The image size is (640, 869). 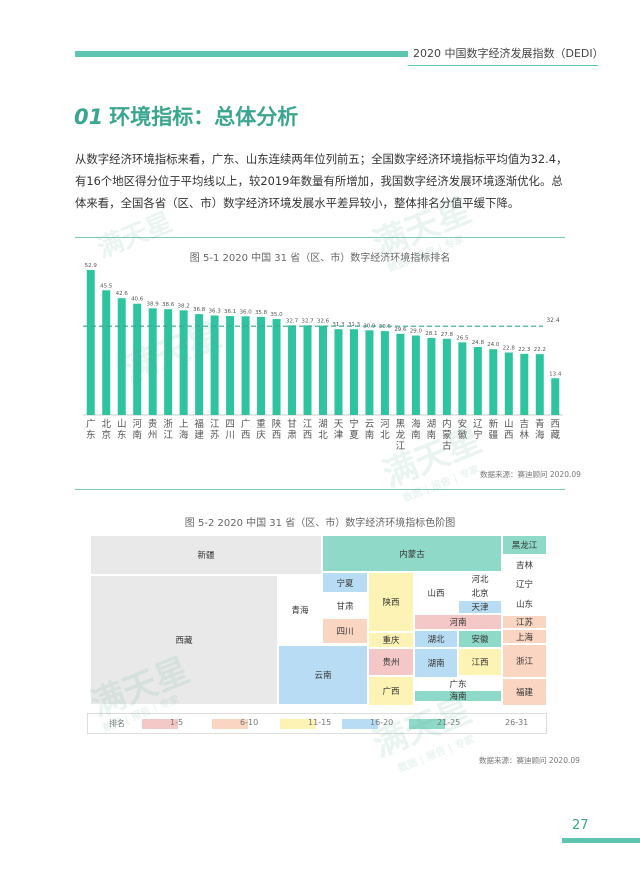 What do you see at coordinates (369, 326) in the screenshot?
I see `bar-value-label: 30.9` at bounding box center [369, 326].